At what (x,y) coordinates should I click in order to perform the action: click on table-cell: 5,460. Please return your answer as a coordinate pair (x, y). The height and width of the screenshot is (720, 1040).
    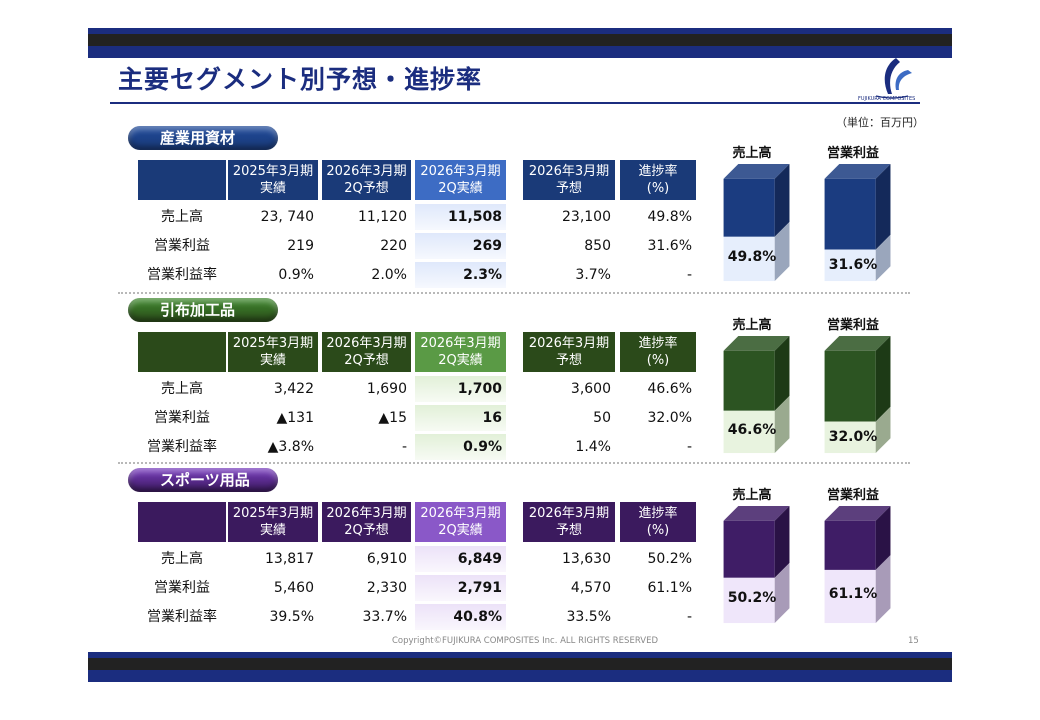
    Looking at the image, I should click on (293, 588).